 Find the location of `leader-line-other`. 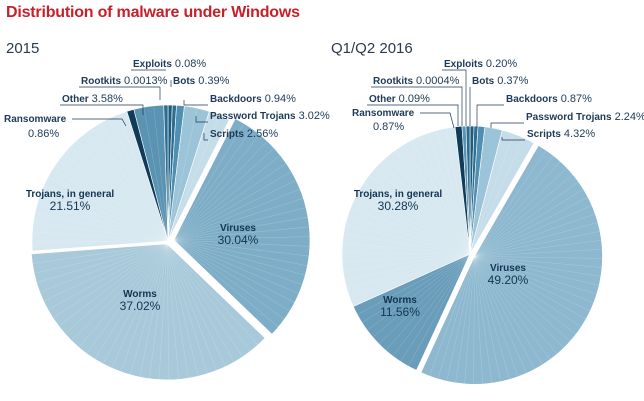

leader-line-other is located at coordinates (102, 109).